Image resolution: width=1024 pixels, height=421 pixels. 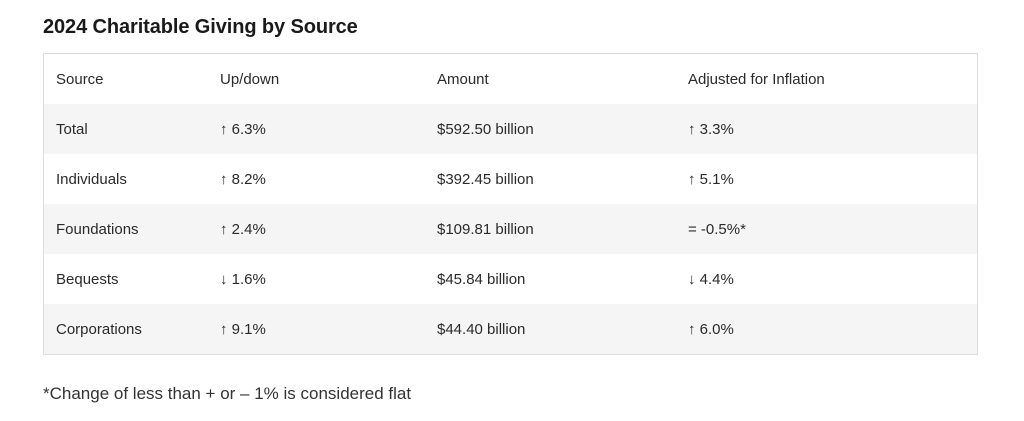 What do you see at coordinates (711, 129) in the screenshot?
I see `cell-adjusted: ↑ 3.3%` at bounding box center [711, 129].